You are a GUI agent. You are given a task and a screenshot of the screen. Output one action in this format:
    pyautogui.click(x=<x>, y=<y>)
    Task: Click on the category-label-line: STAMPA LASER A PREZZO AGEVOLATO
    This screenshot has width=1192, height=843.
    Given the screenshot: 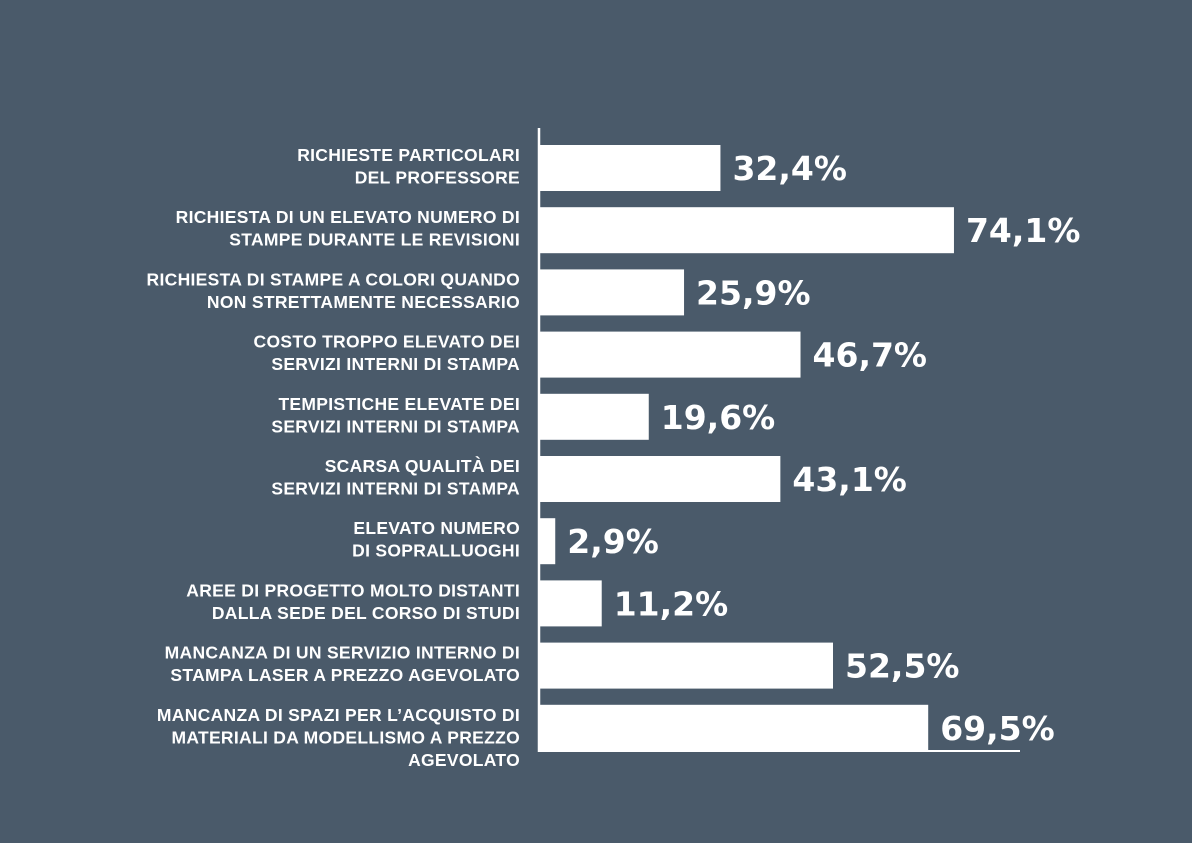 What is the action you would take?
    pyautogui.click(x=345, y=675)
    